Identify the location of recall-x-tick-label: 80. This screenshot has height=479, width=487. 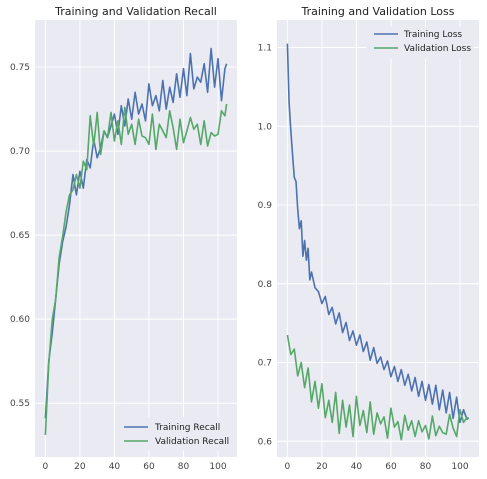
(184, 467).